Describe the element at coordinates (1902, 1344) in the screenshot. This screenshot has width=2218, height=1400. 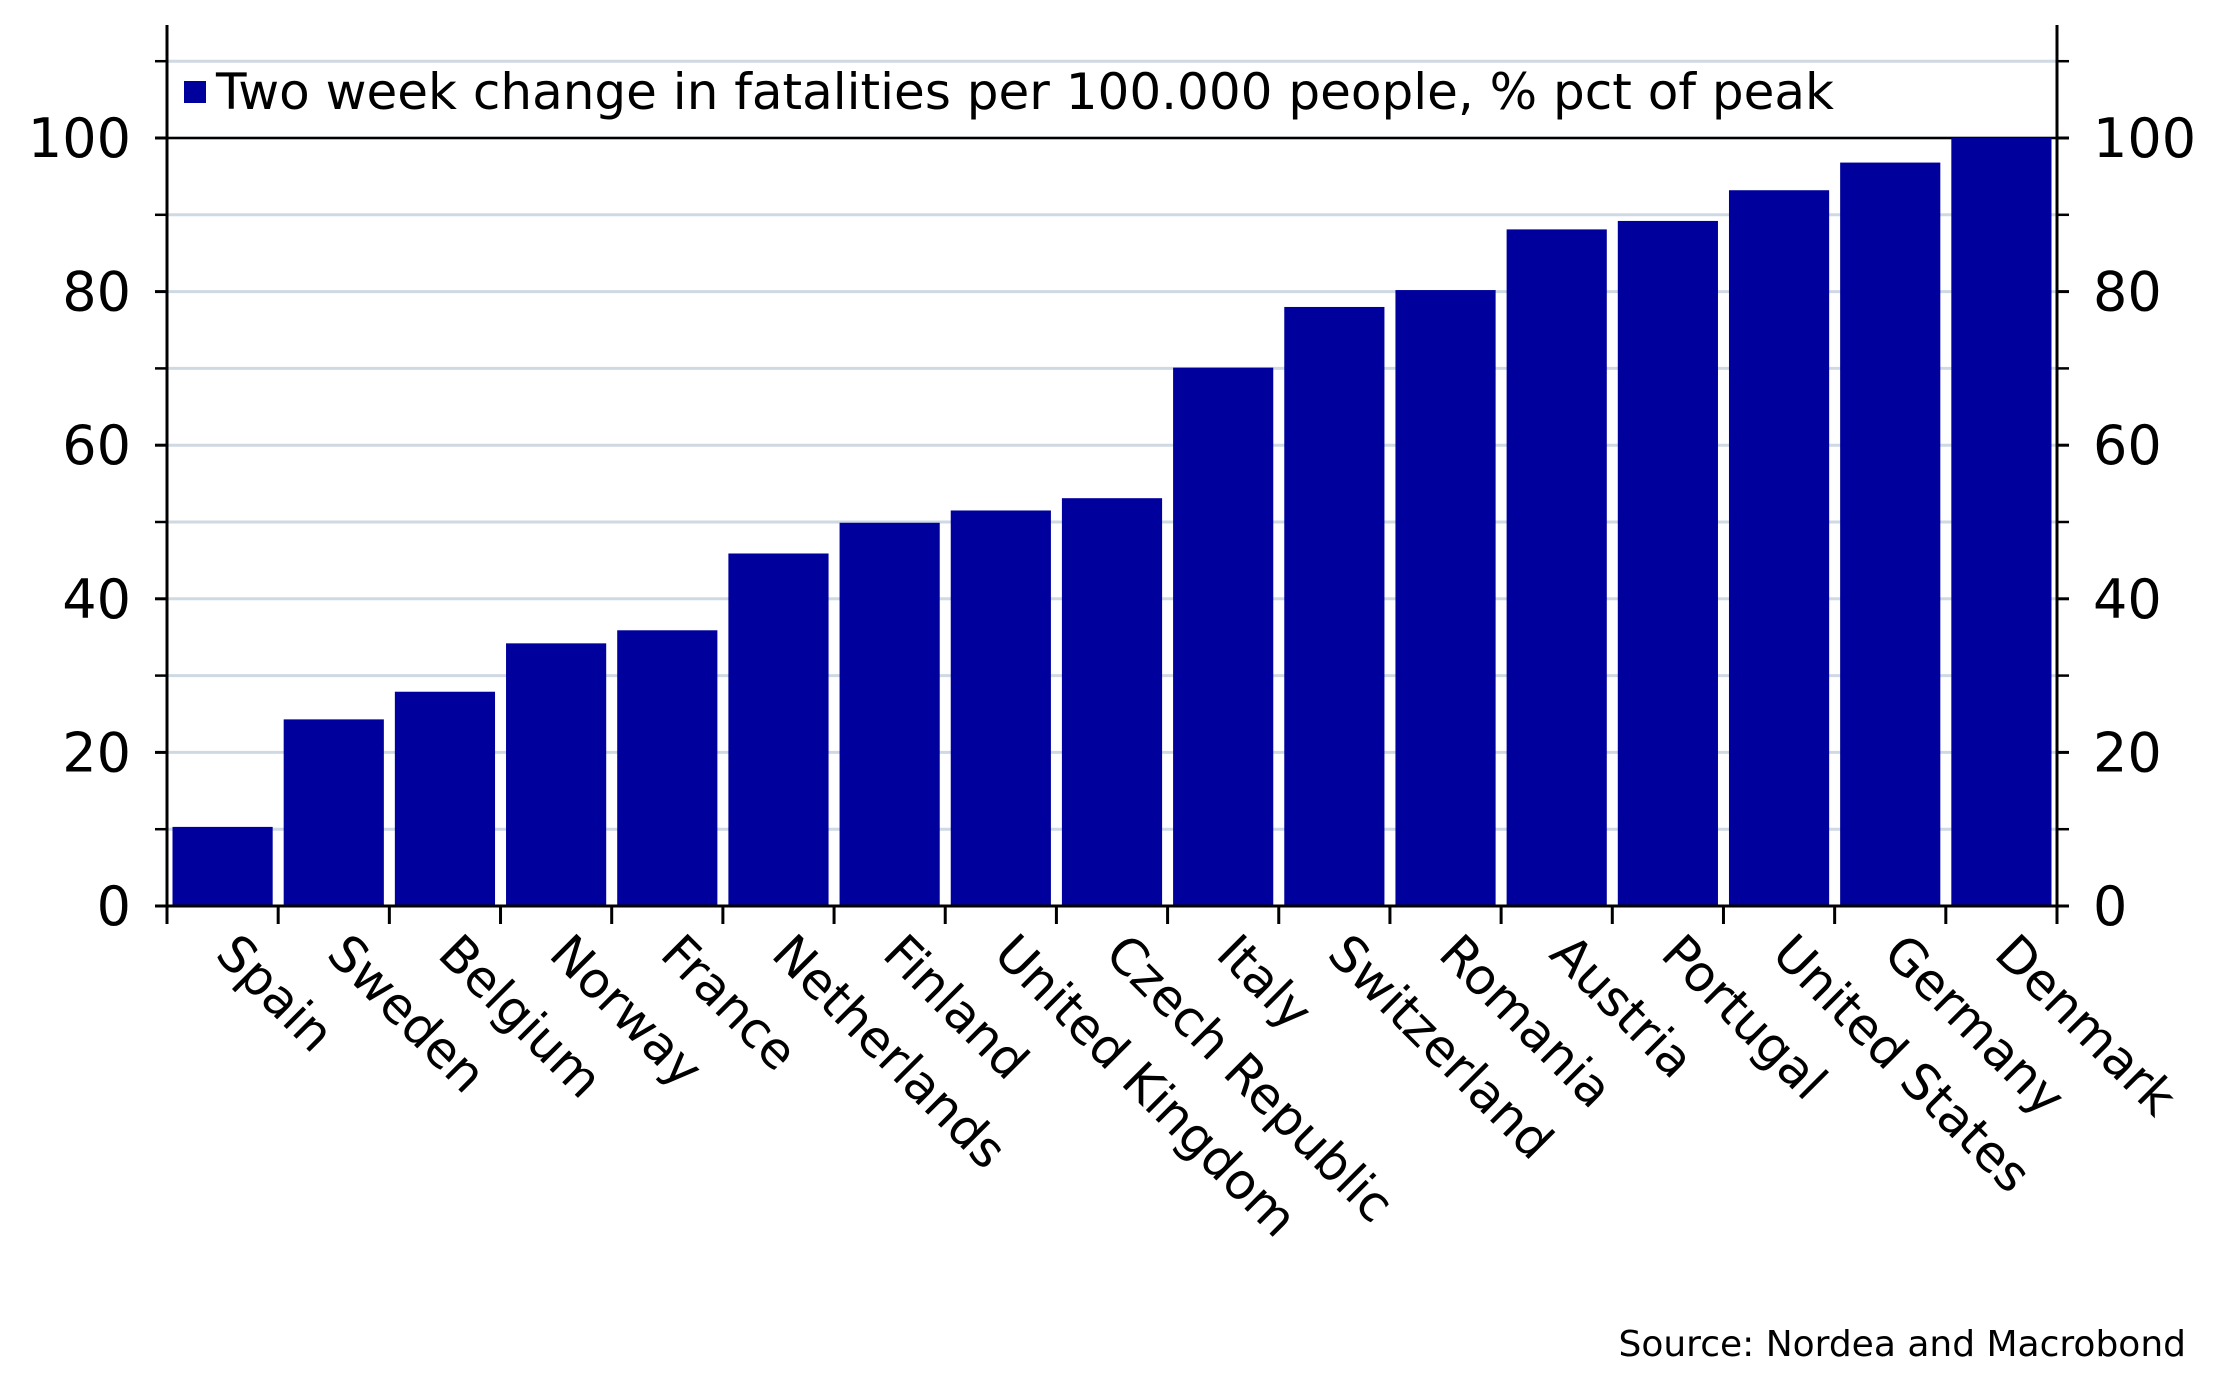
I see `source-note: Source: Nordea and Macrobond` at that location.